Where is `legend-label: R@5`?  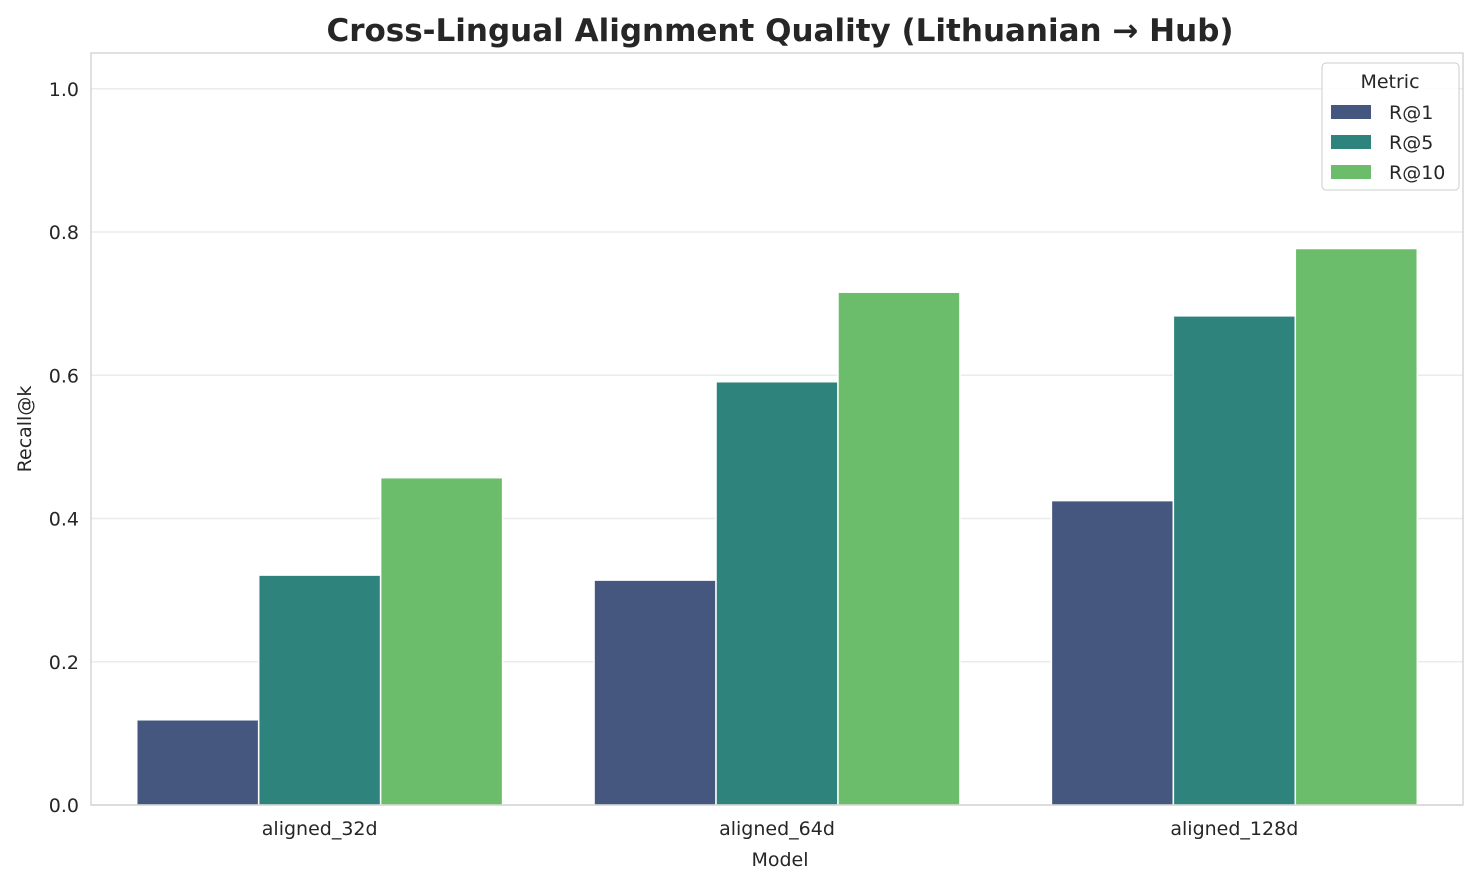 legend-label: R@5 is located at coordinates (1411, 143).